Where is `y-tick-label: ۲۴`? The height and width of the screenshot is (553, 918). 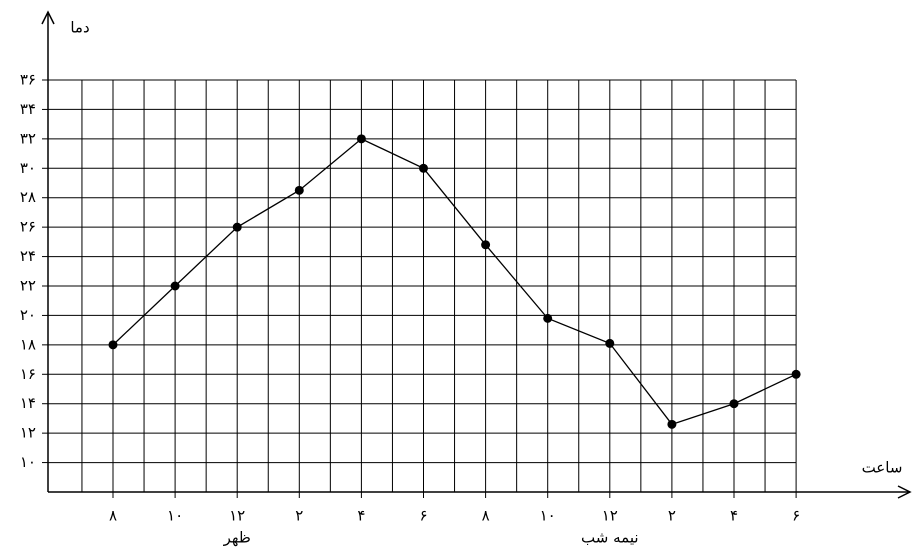 y-tick-label: ۲۴ is located at coordinates (28, 256).